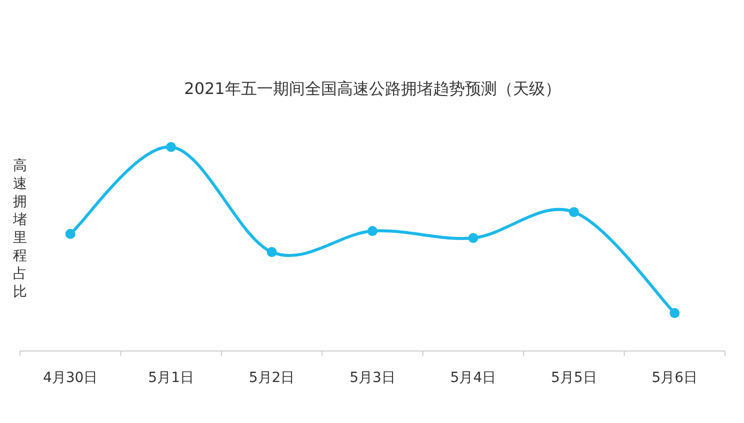 Image resolution: width=744 pixels, height=423 pixels. Describe the element at coordinates (171, 378) in the screenshot. I see `x-tick-label: 5月1日` at that location.